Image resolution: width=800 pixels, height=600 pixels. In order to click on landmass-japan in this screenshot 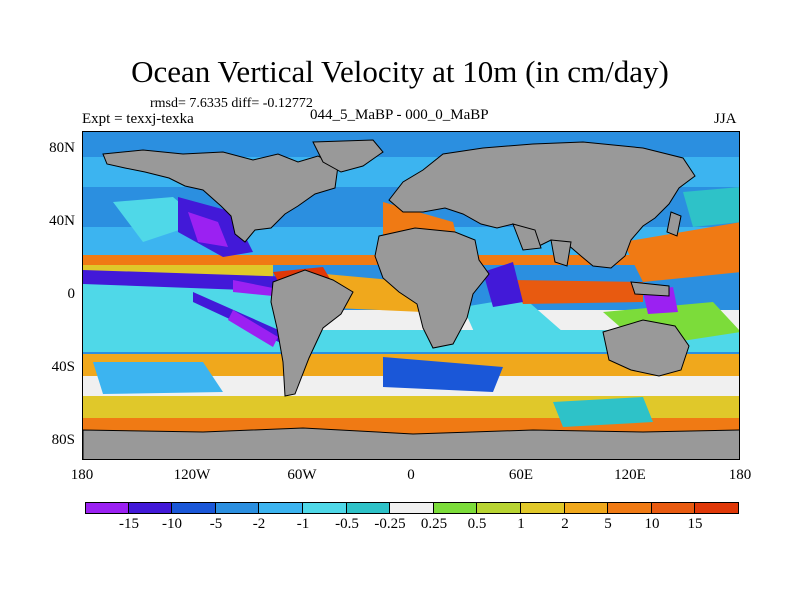, I will do `click(674, 224)`.